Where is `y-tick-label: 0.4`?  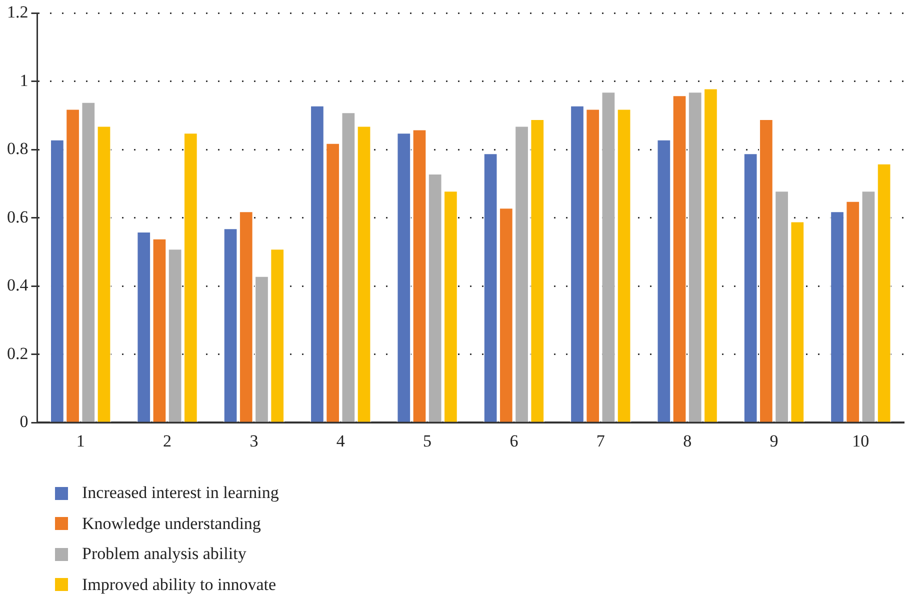 y-tick-label: 0.4 is located at coordinates (18, 285).